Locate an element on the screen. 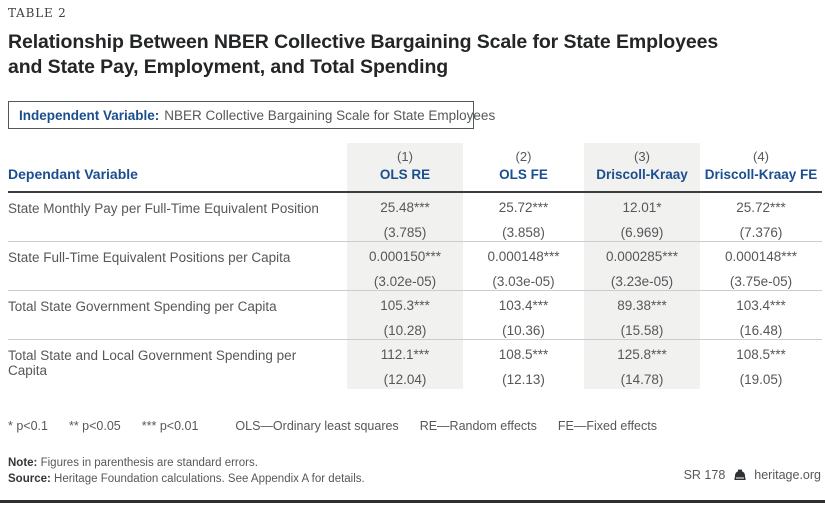 The width and height of the screenshot is (825, 510). table-cell: 0.000148*** (3.75e-05) is located at coordinates (761, 266).